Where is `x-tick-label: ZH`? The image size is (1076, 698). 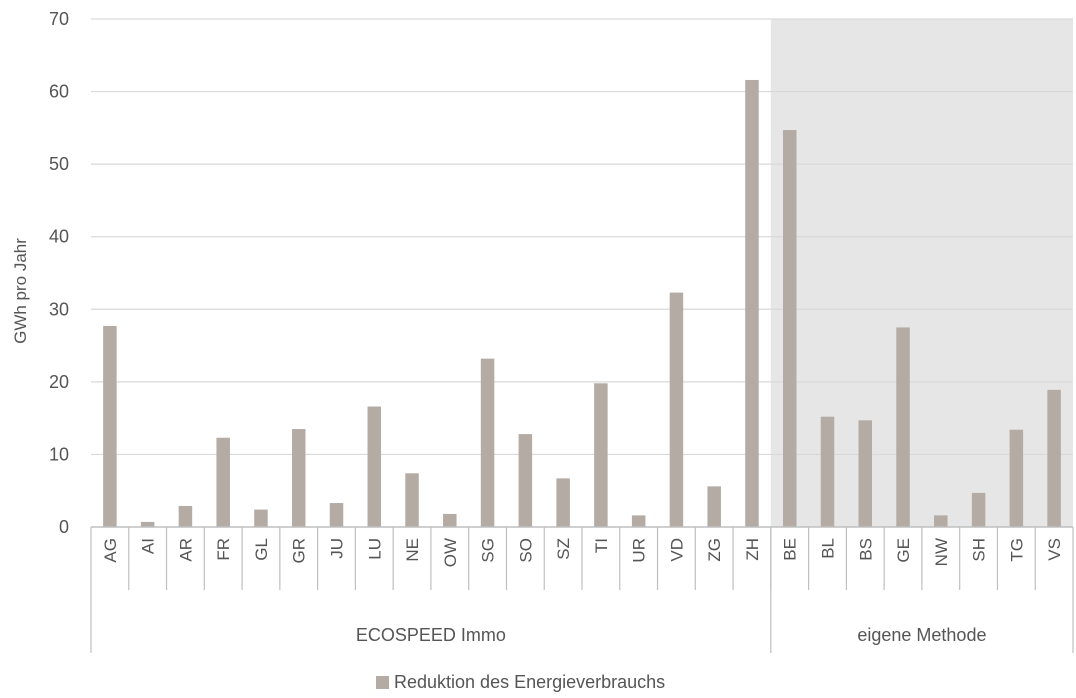
x-tick-label: ZH is located at coordinates (752, 549).